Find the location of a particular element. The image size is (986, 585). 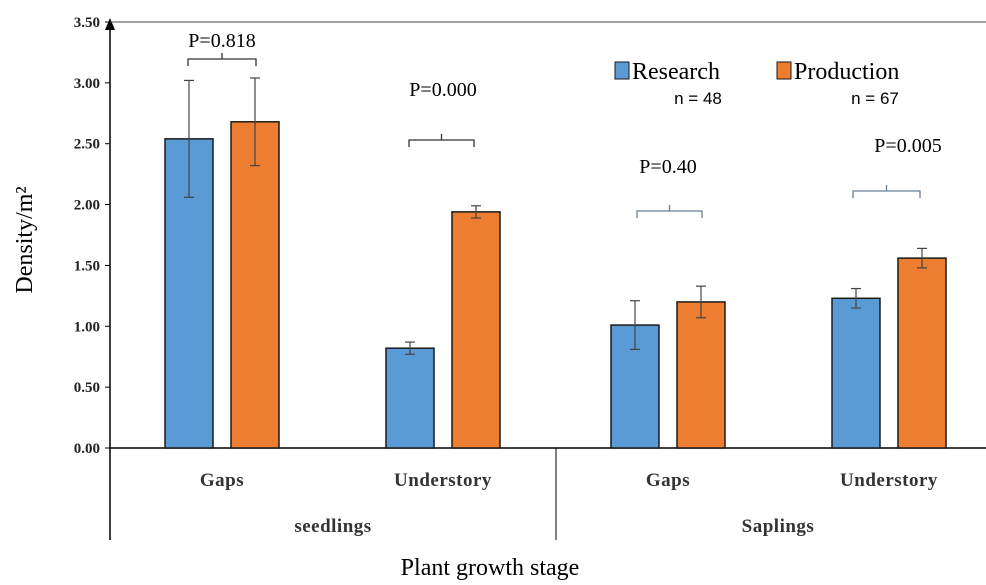

y-tick-label: 3.00 is located at coordinates (87, 84).